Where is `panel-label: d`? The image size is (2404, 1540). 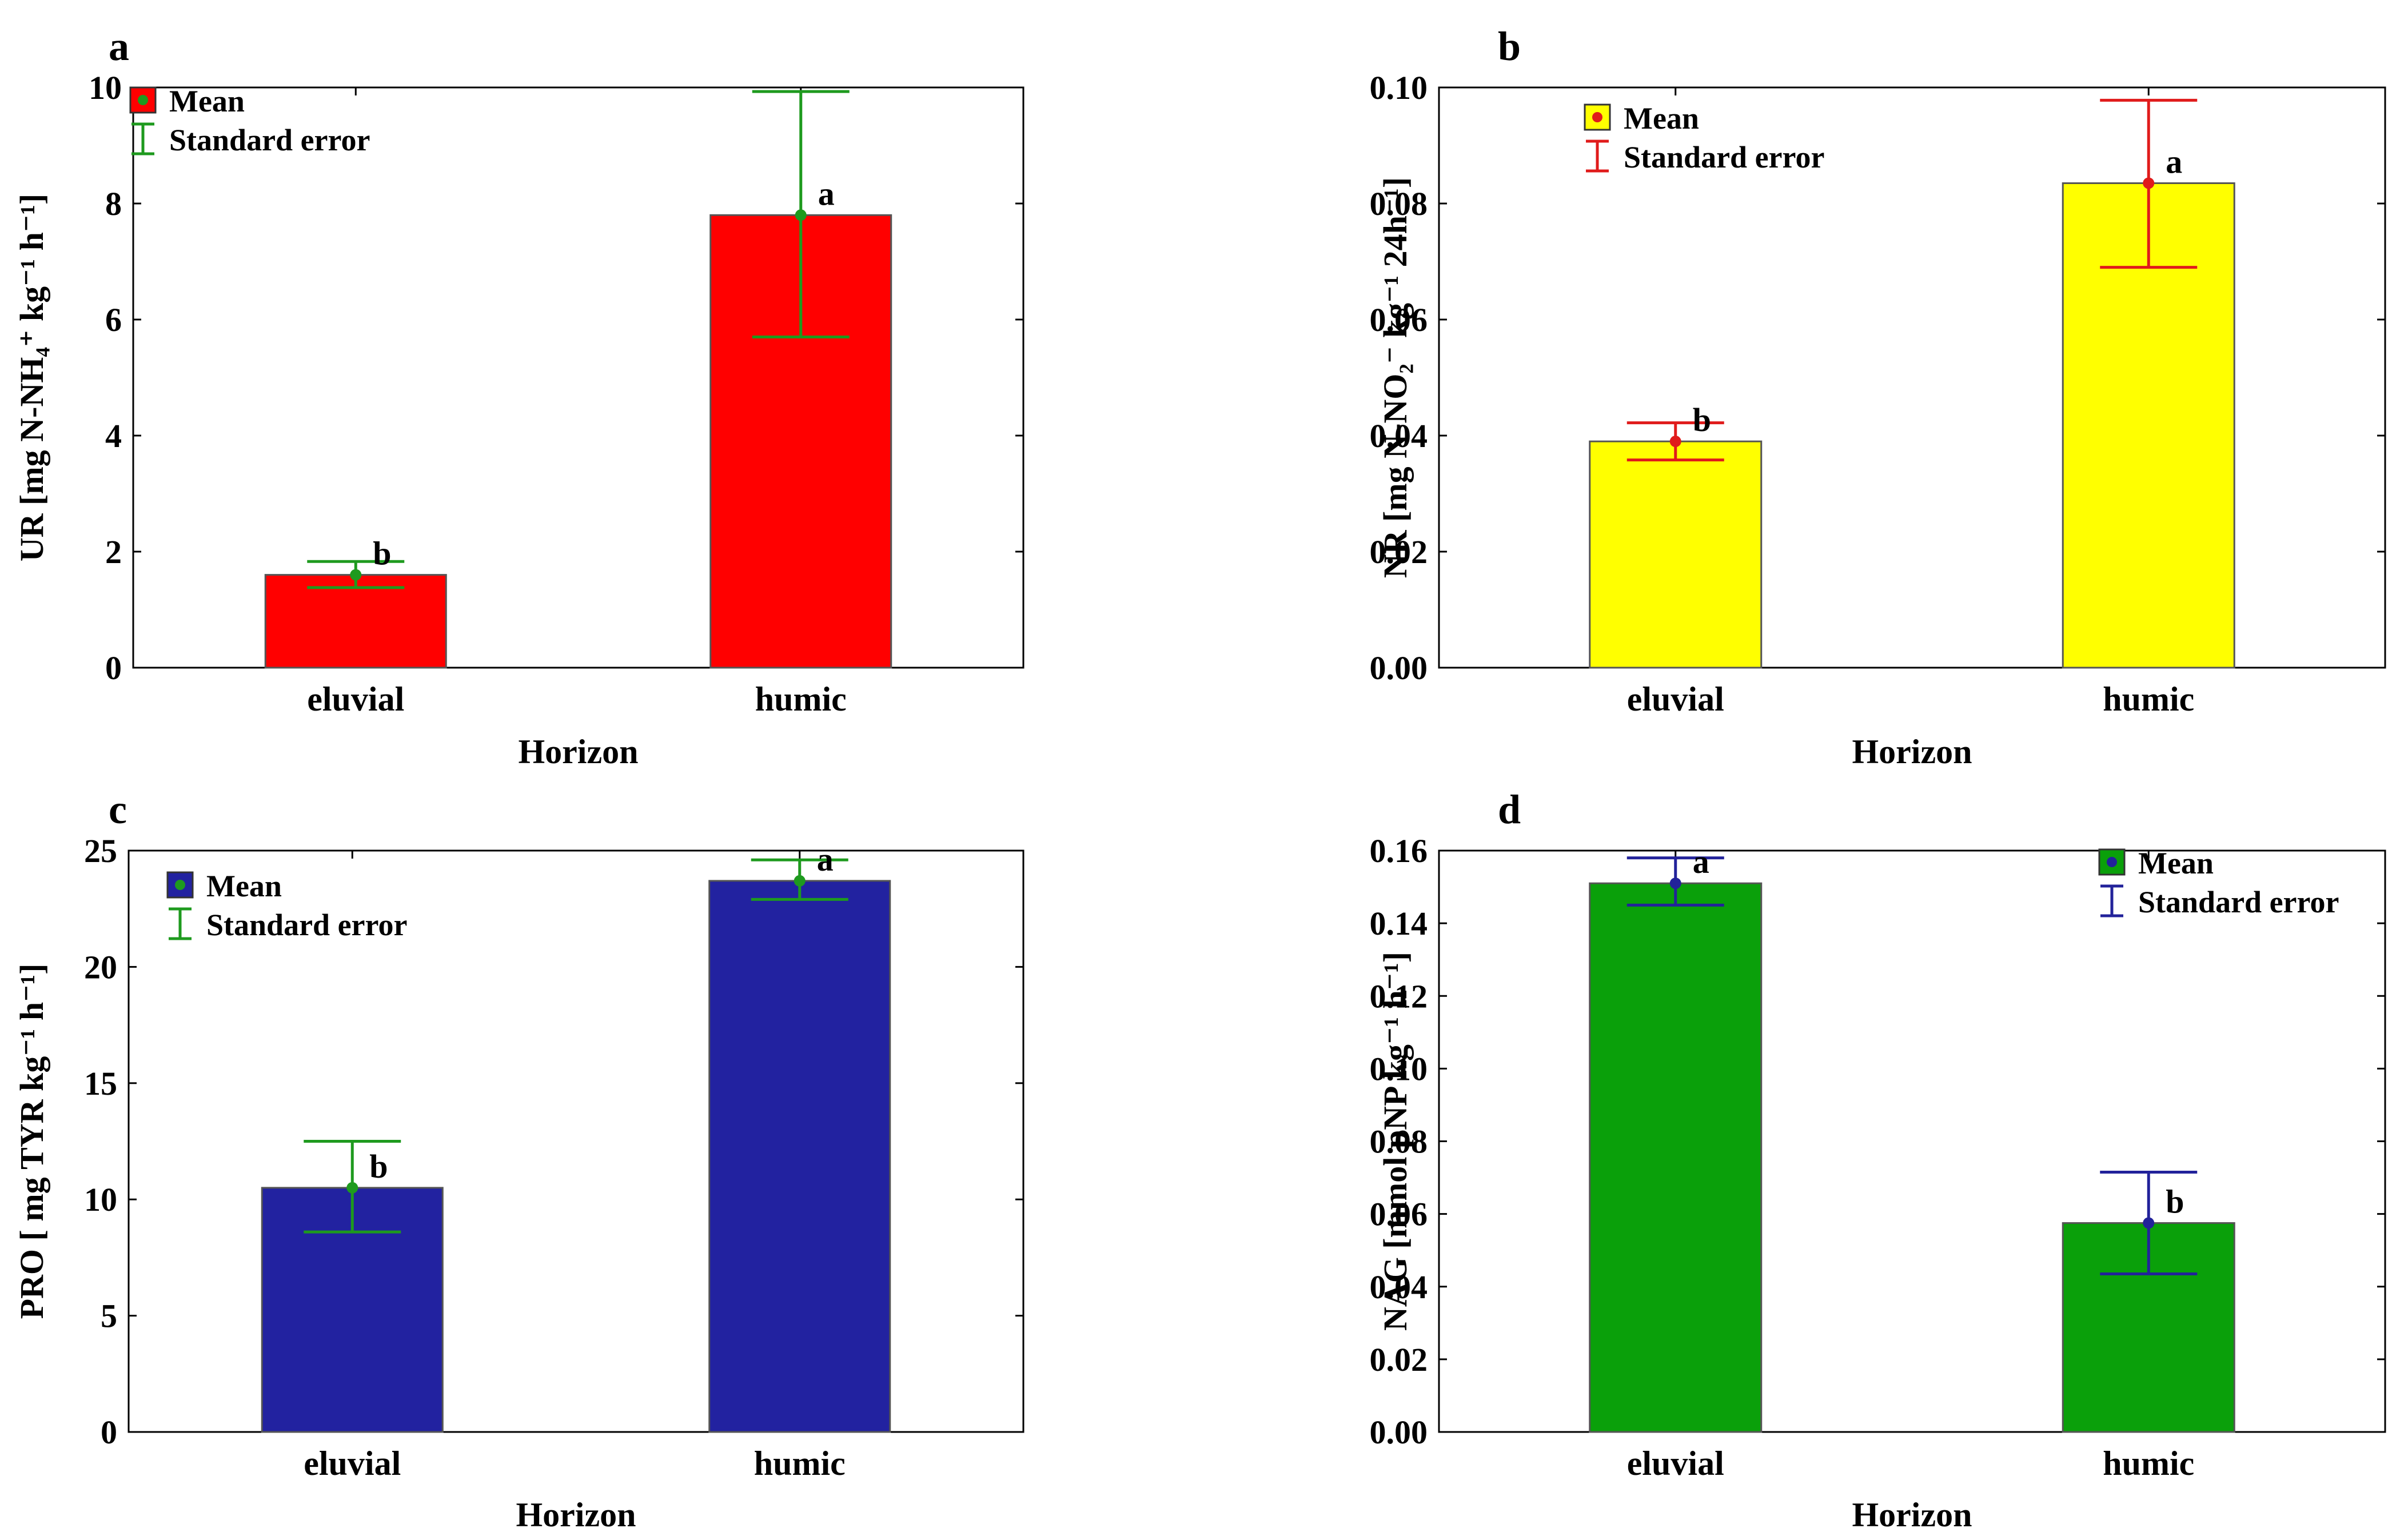 panel-label: d is located at coordinates (1509, 810).